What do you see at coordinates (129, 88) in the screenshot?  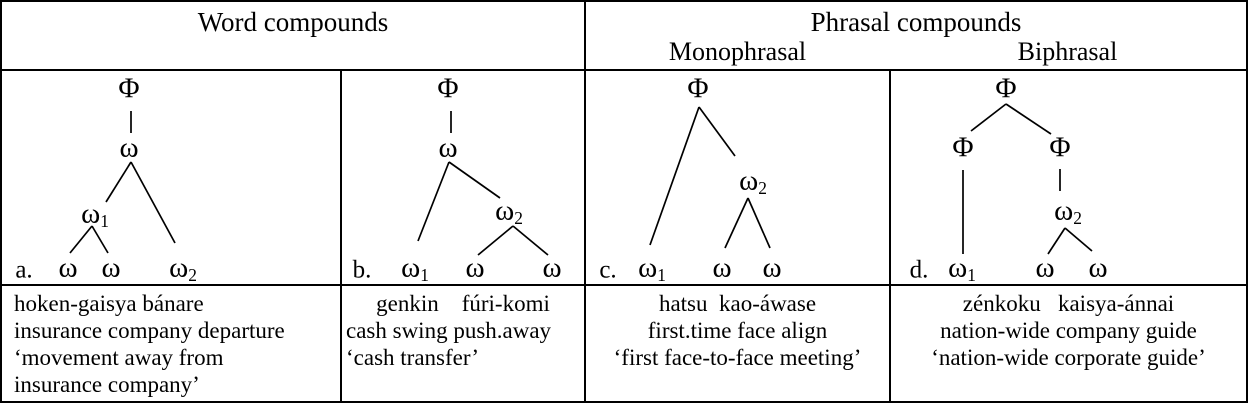 I see `tree-a-phi-node: Φ` at bounding box center [129, 88].